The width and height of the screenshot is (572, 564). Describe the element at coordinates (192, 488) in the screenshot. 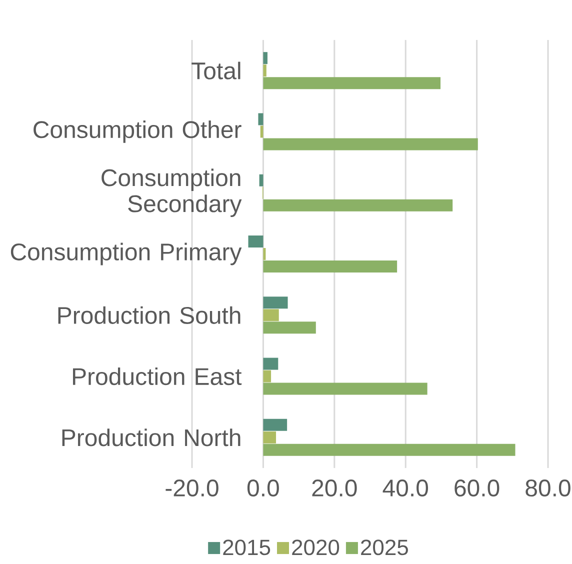

I see `x-tick-label: -20.0` at that location.